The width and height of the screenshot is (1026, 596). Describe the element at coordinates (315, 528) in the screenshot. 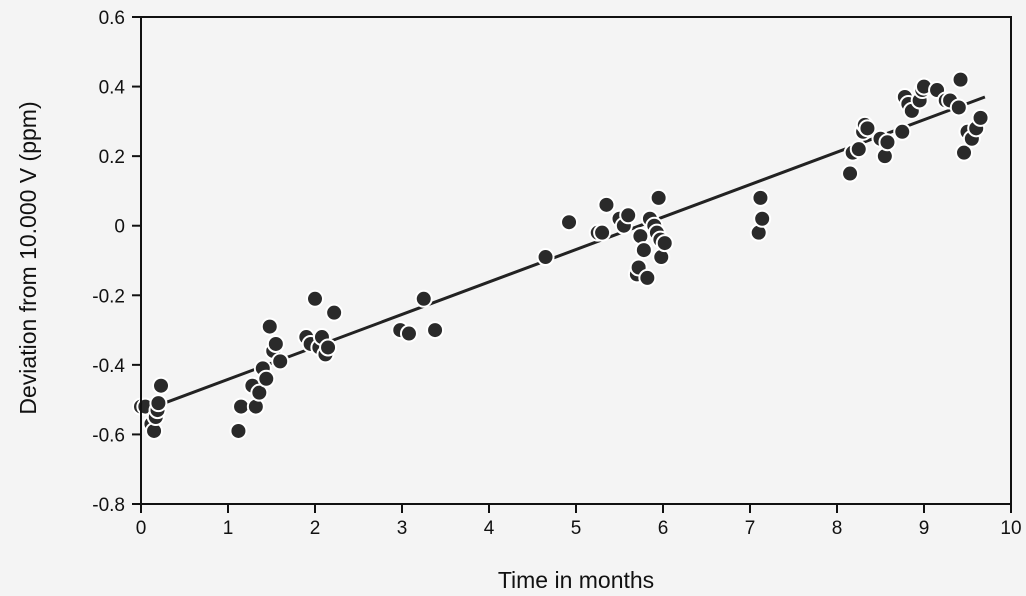

I see `x-tick-label: 2` at that location.